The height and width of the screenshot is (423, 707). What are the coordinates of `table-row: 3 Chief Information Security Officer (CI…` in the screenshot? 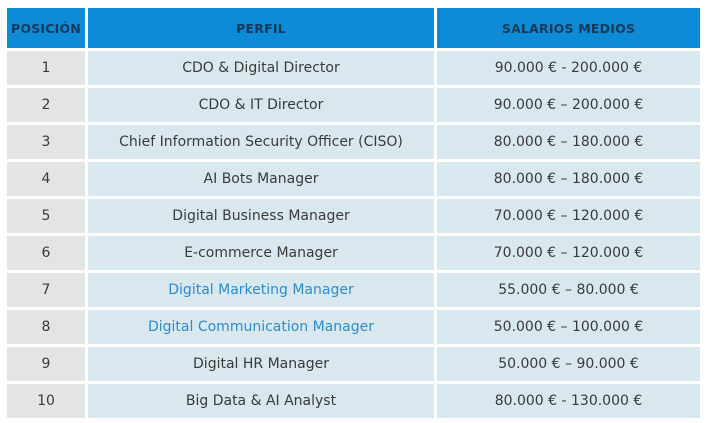 It's located at (353, 142).